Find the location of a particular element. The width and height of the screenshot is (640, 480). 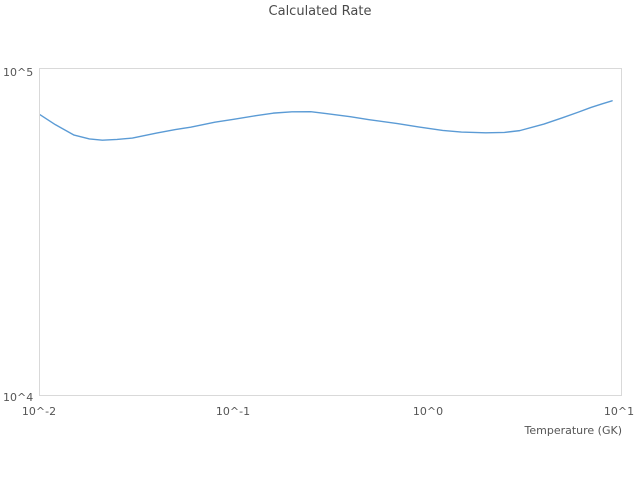

x-axis-title: Temperature (GK) is located at coordinates (573, 430).